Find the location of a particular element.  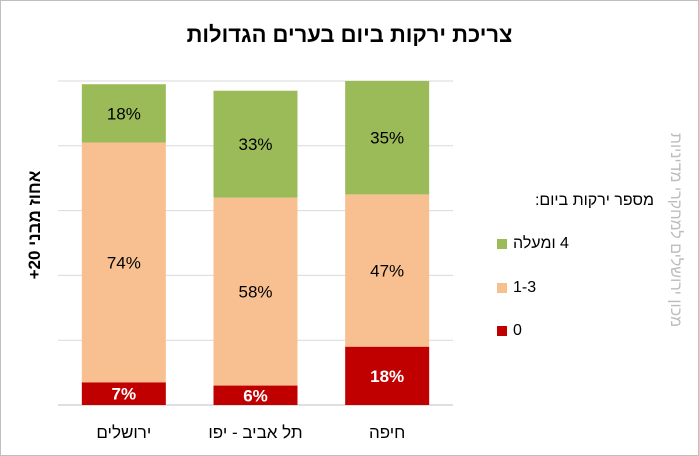

legend-label-1-3: 1-3 is located at coordinates (525, 287).